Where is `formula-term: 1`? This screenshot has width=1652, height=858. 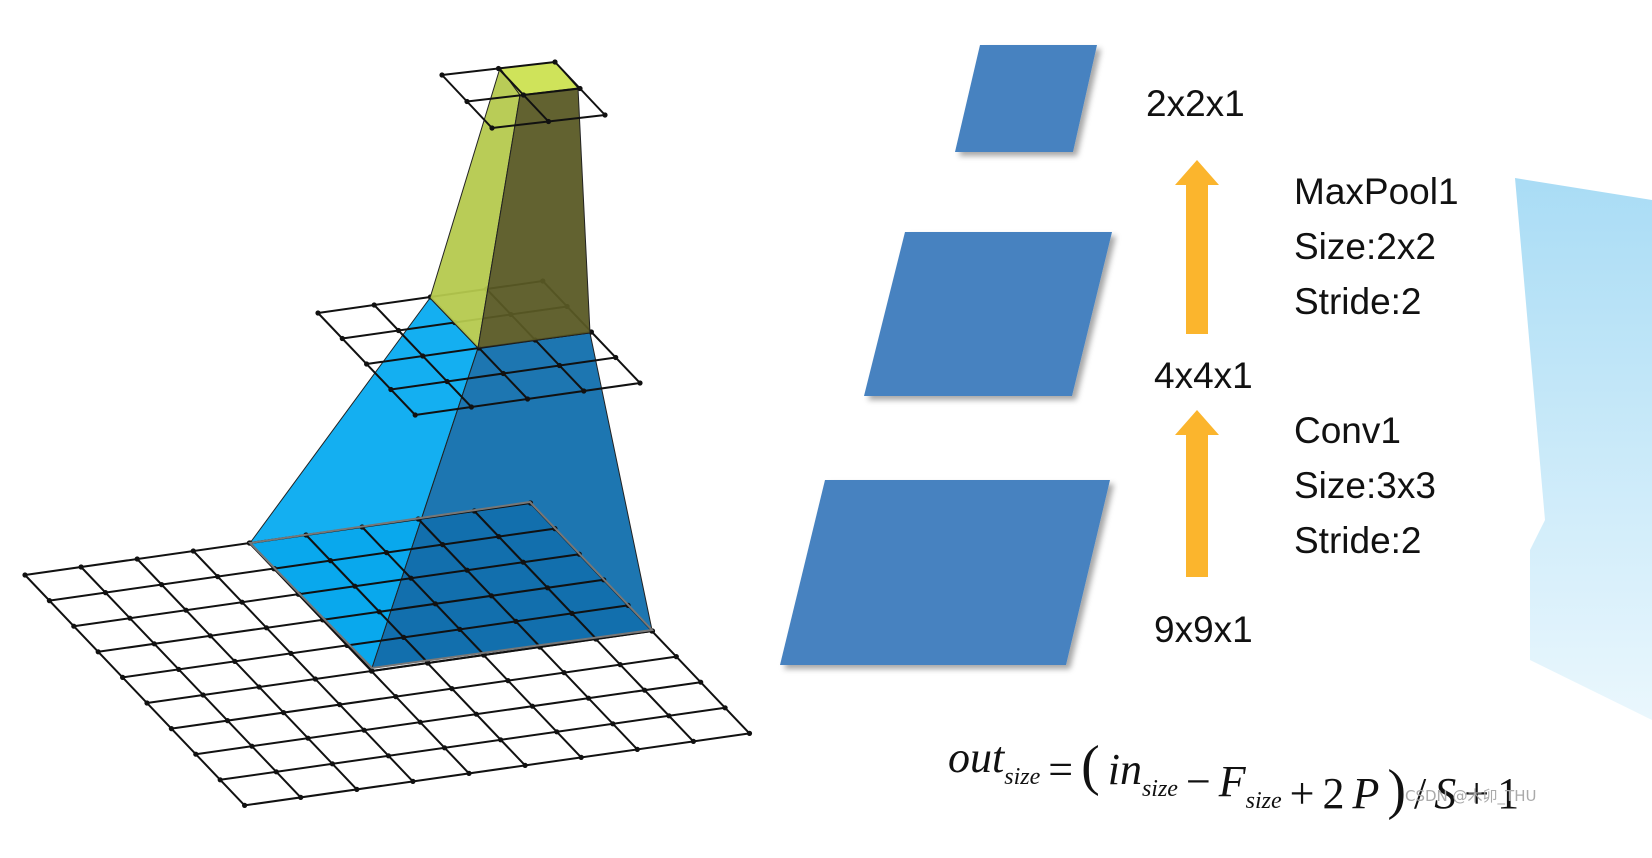
formula-term: 1 is located at coordinates (1508, 793).